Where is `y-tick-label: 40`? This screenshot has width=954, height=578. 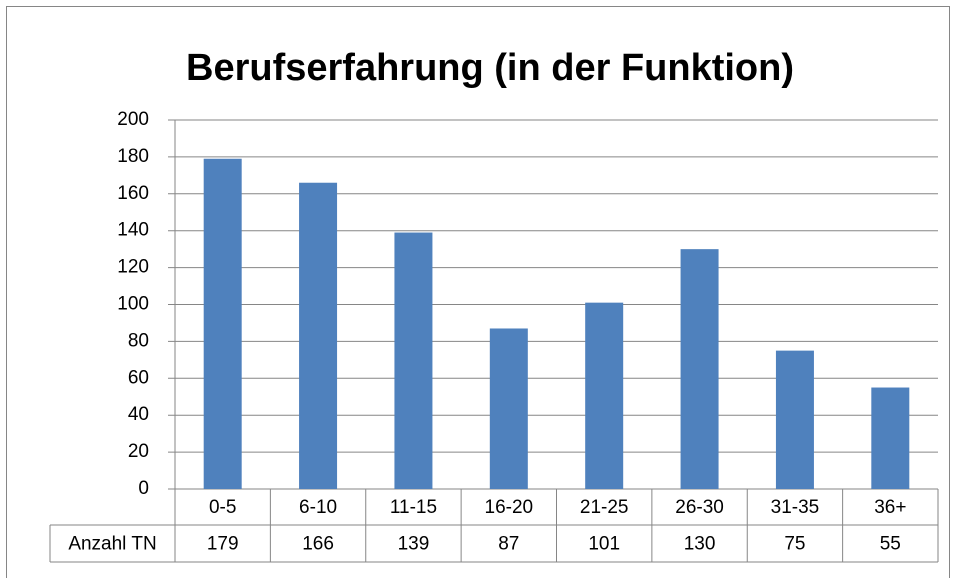
y-tick-label: 40 is located at coordinates (138, 414).